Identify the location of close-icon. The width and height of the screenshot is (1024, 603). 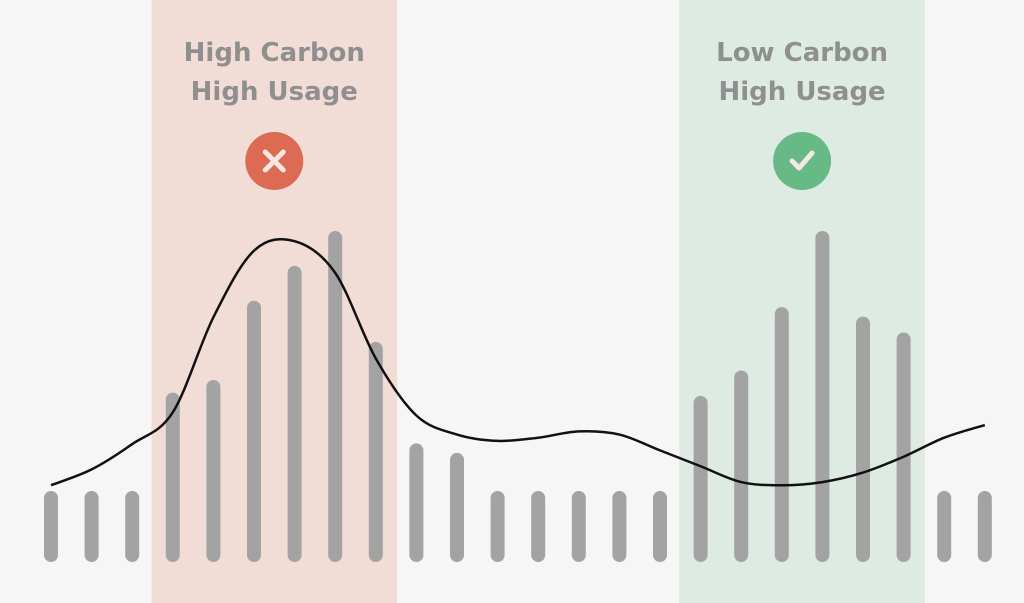
(274, 161).